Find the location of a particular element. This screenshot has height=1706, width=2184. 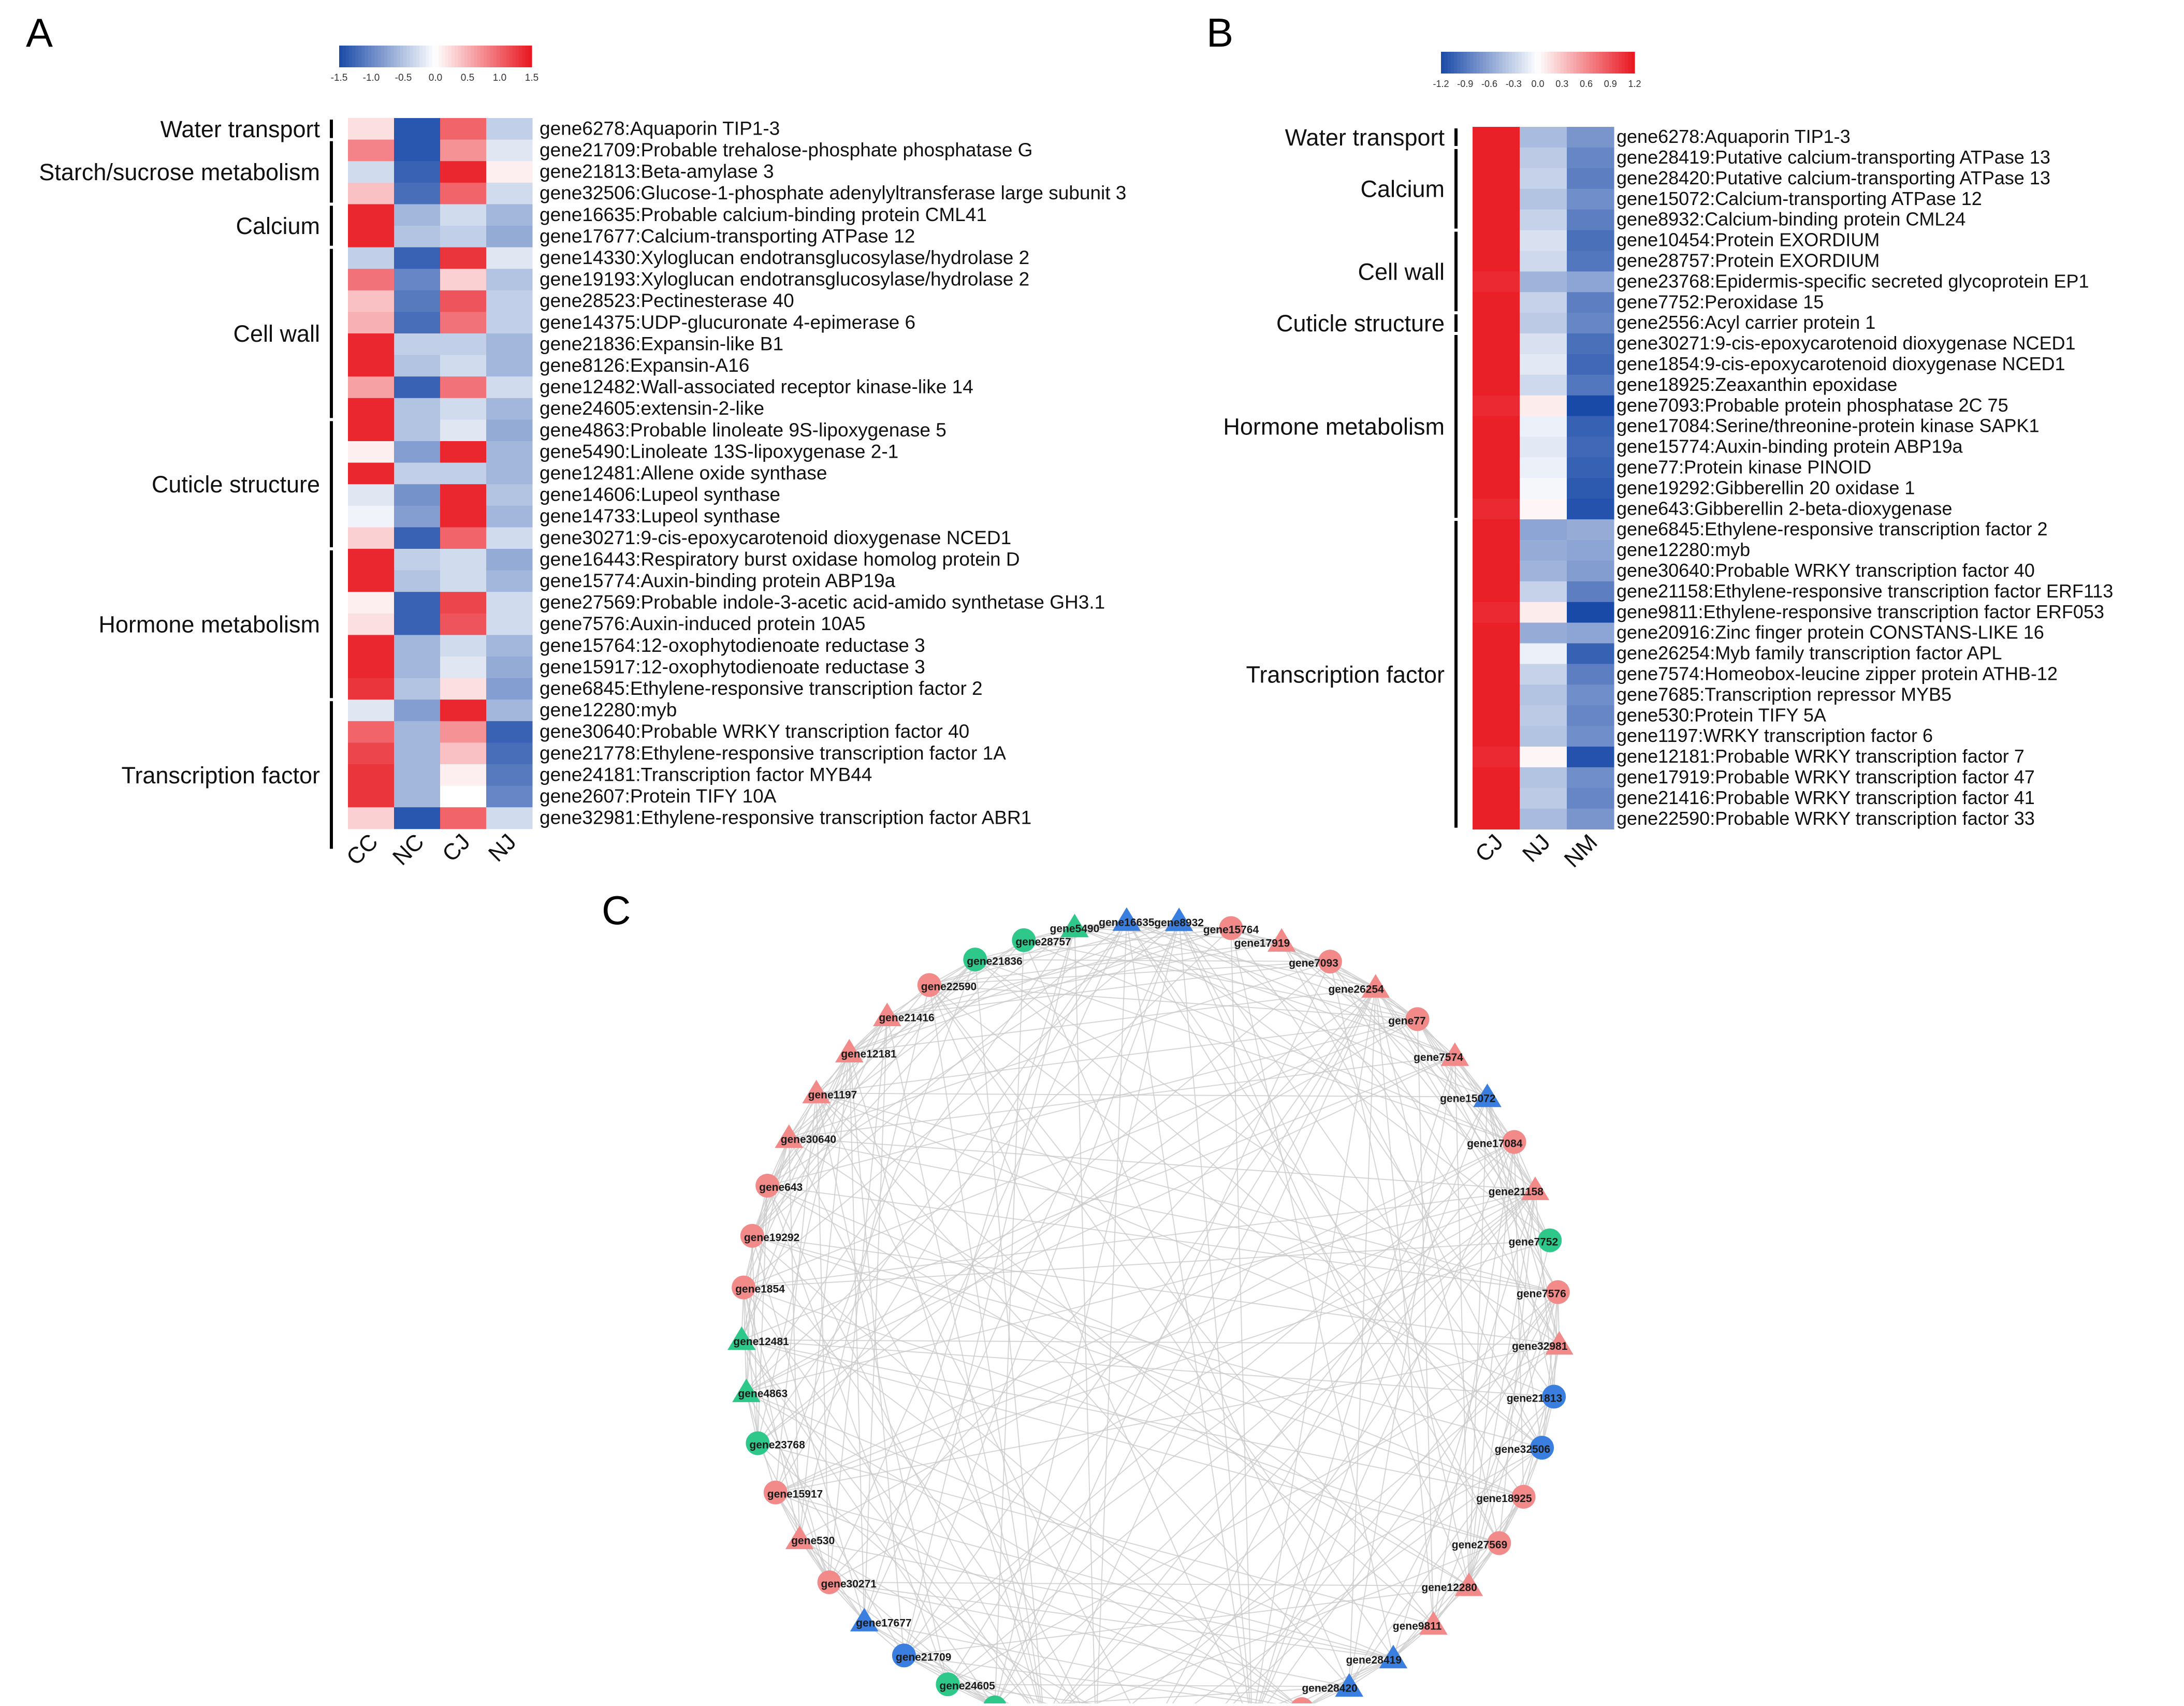

network-node-label: gene32506 is located at coordinates (1523, 1449).